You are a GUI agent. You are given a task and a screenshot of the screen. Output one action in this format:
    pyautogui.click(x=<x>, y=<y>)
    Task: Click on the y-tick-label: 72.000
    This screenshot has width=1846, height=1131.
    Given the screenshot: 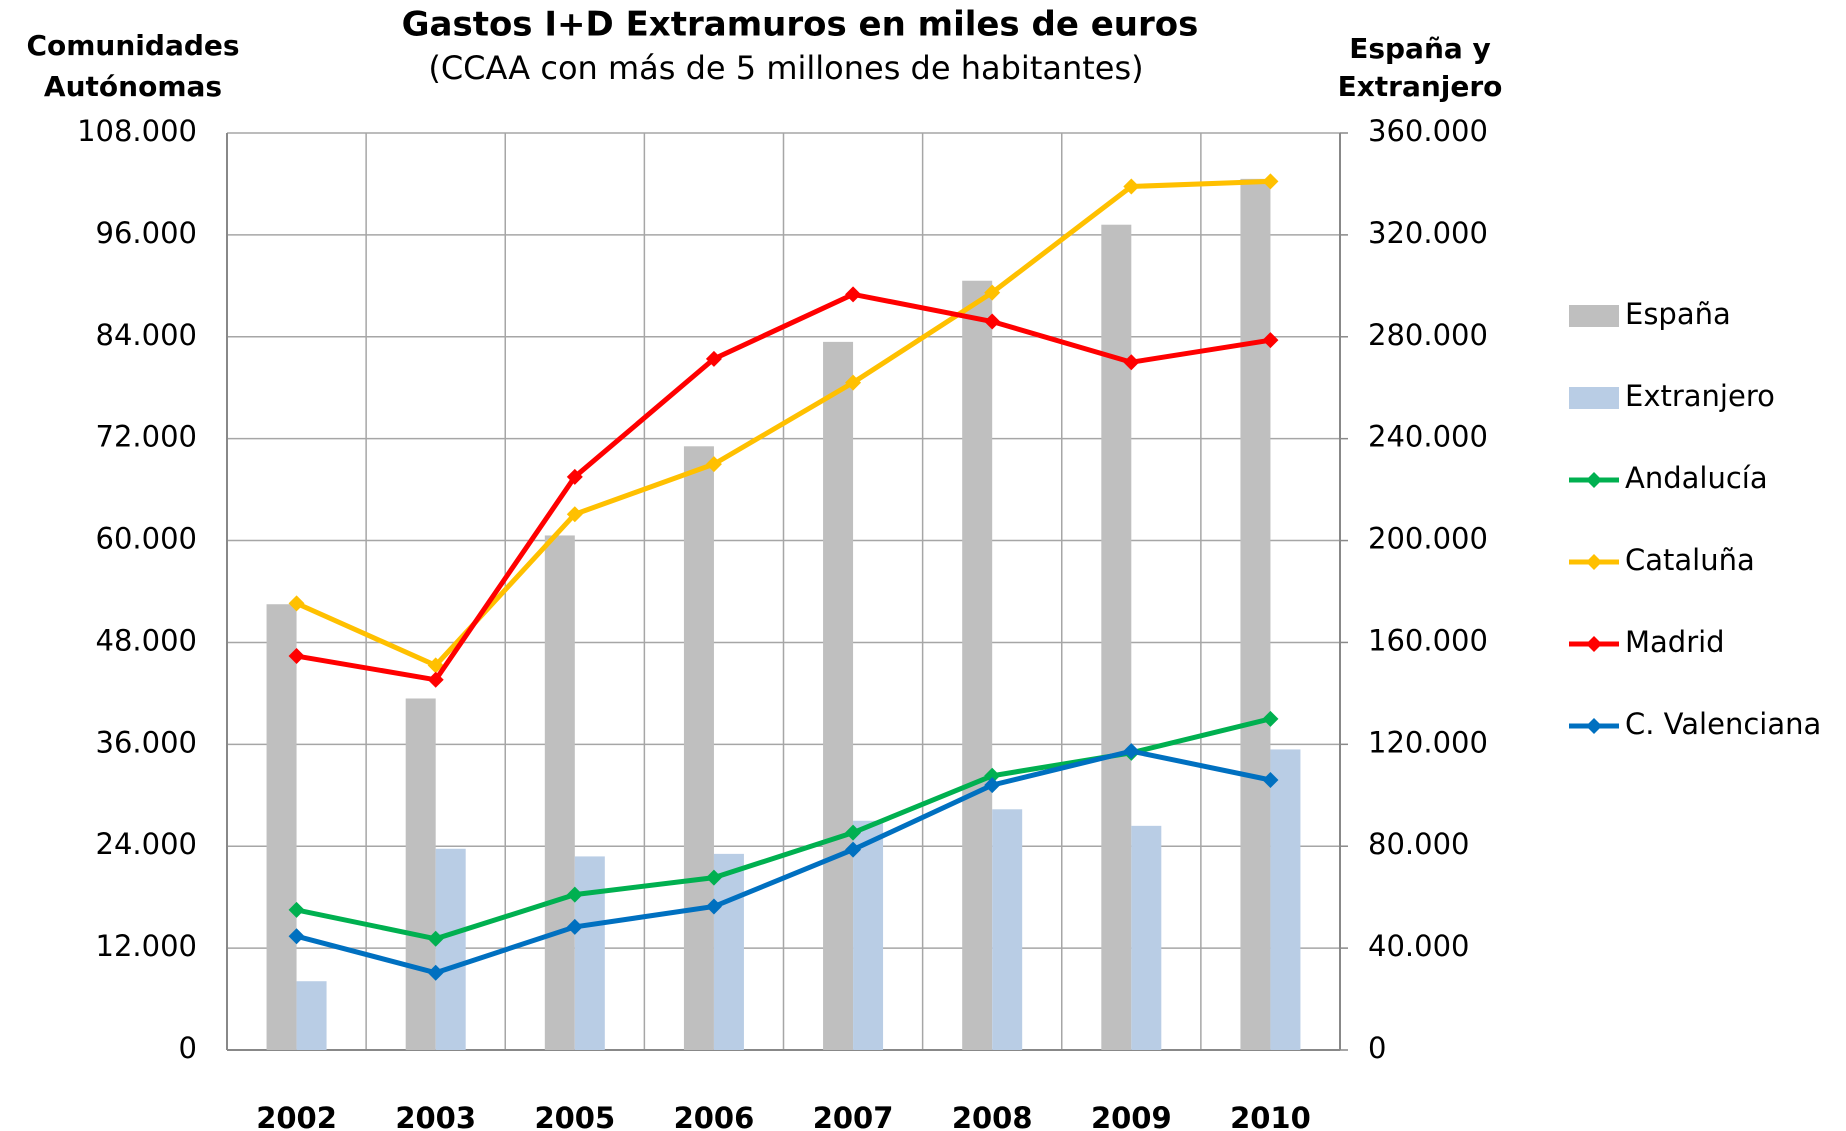 What is the action you would take?
    pyautogui.click(x=146, y=437)
    